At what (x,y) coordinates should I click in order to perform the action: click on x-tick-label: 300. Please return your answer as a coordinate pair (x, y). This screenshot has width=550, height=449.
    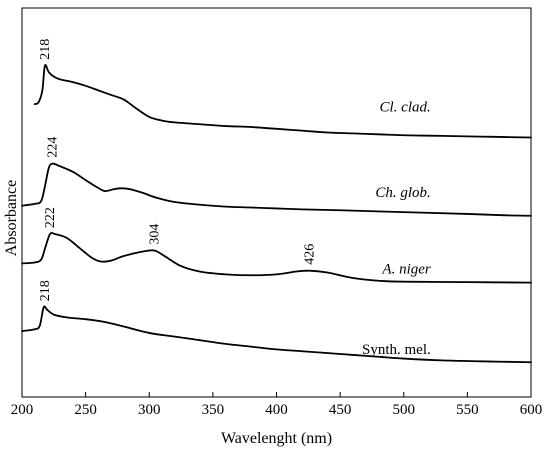
    Looking at the image, I should click on (149, 410).